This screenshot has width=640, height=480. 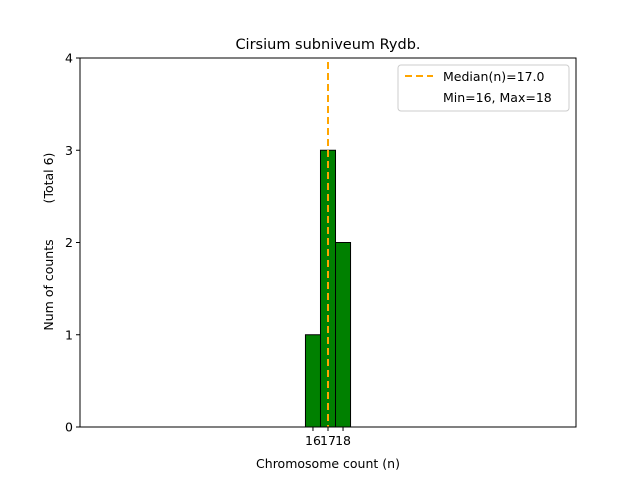 What do you see at coordinates (328, 440) in the screenshot?
I see `x-tick-label: 17` at bounding box center [328, 440].